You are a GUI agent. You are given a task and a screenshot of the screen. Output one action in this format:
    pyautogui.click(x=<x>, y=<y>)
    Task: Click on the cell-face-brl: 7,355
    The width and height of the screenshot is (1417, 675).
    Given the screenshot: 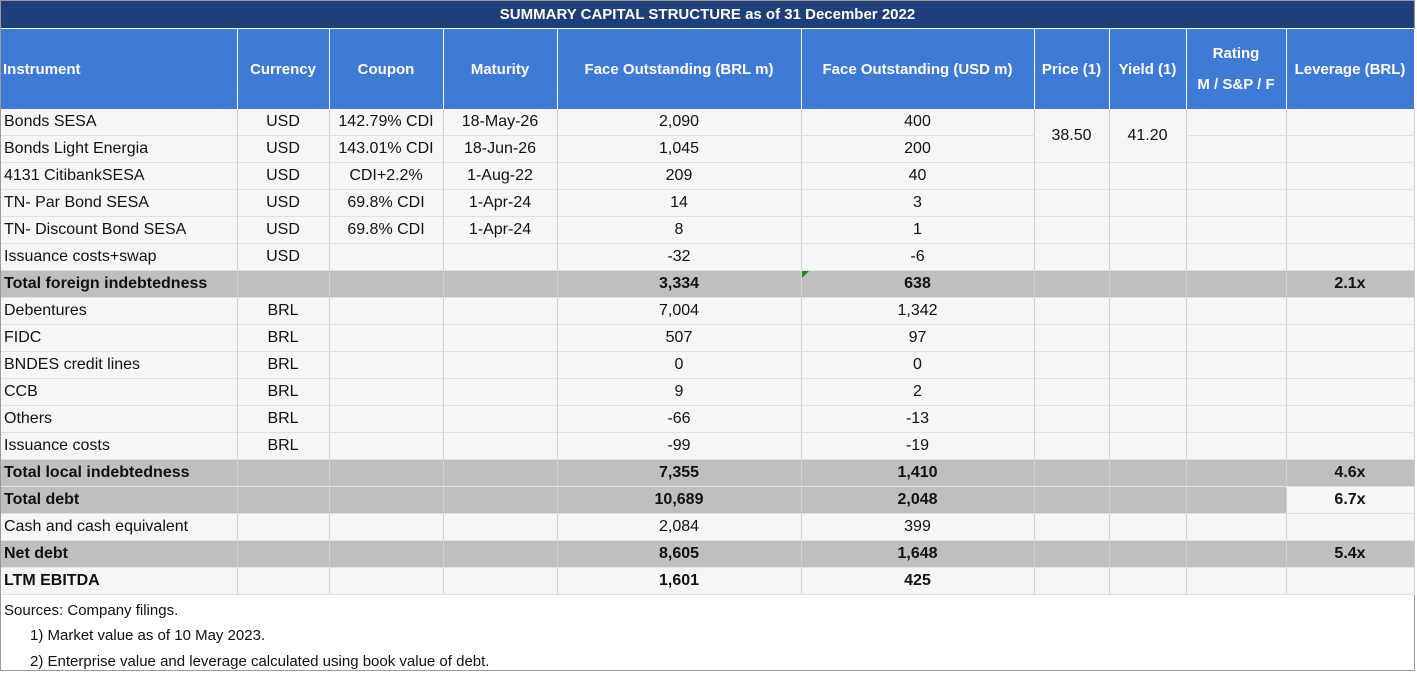 What is the action you would take?
    pyautogui.click(x=679, y=473)
    